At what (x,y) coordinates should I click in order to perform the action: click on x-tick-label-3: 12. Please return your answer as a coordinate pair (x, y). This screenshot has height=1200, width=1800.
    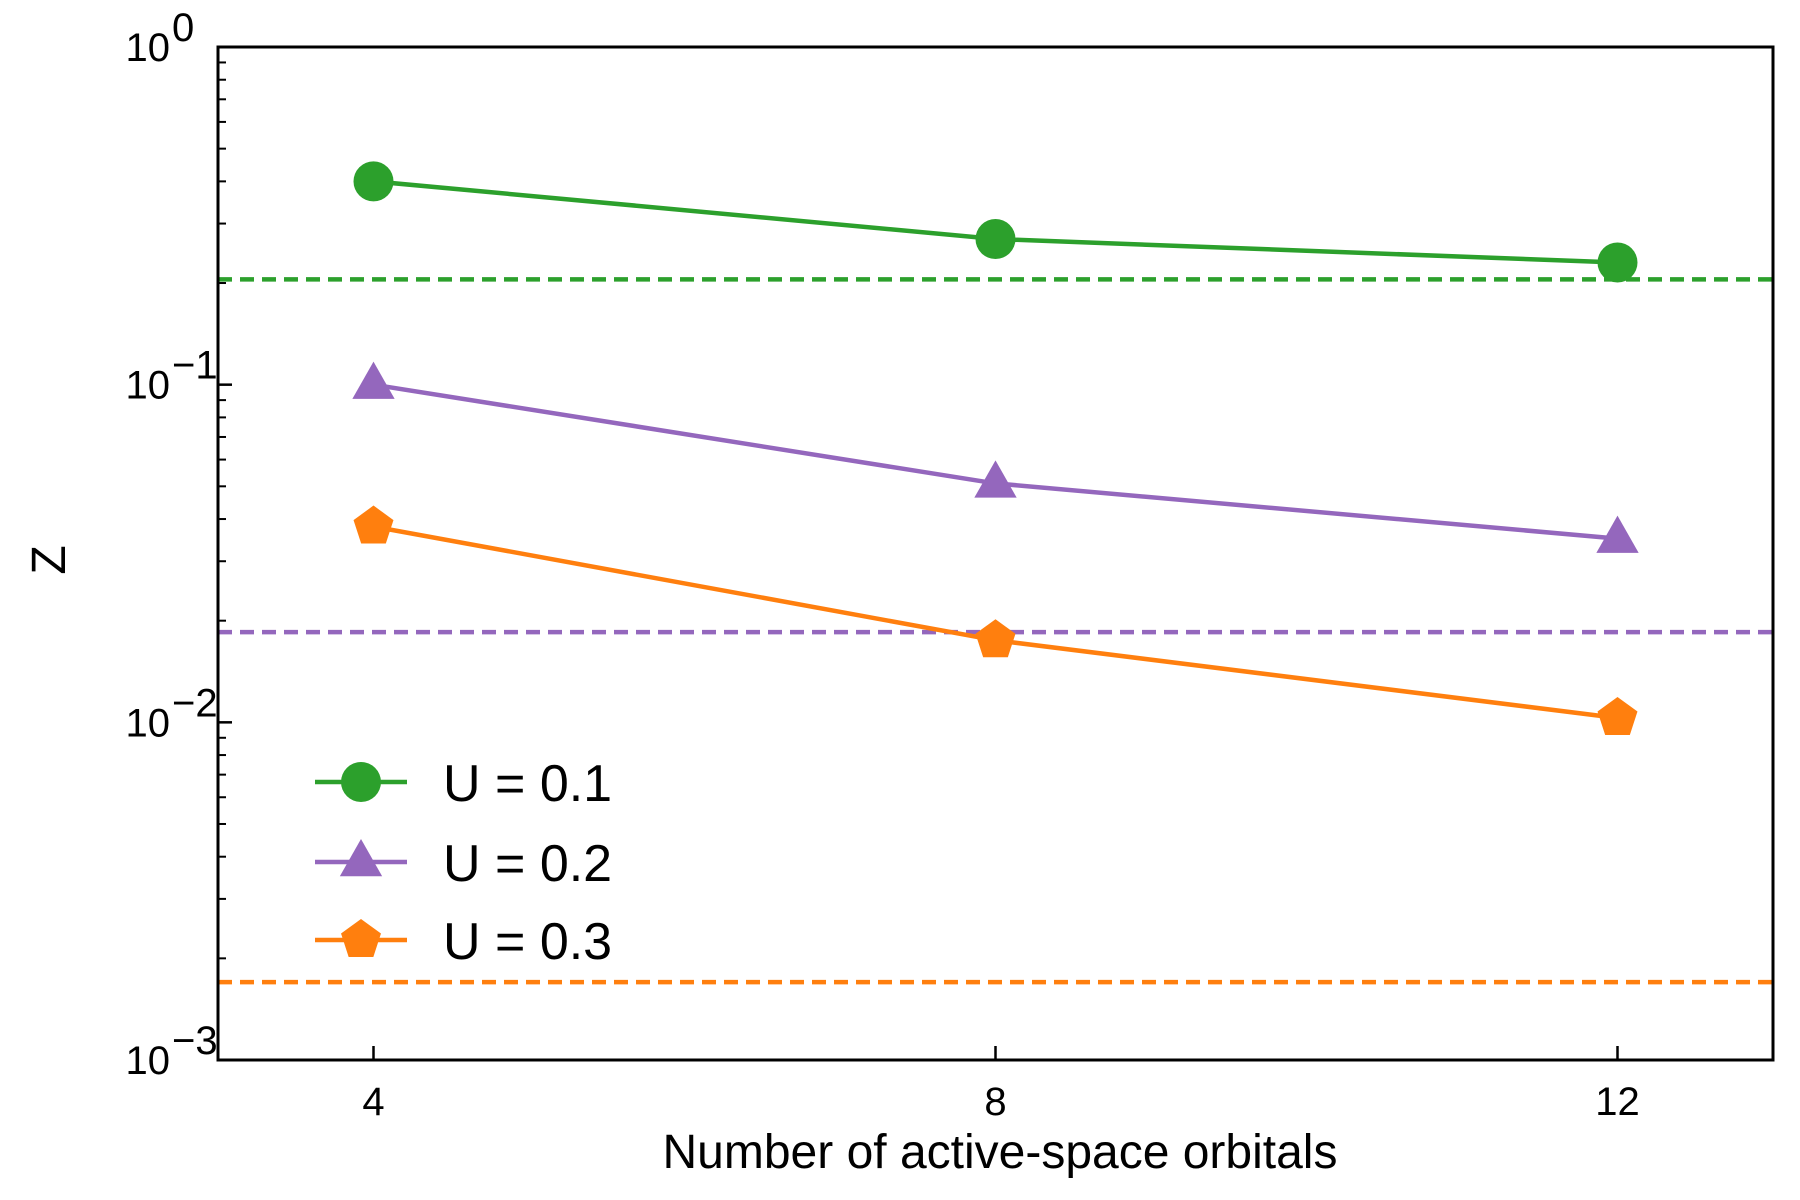
    Looking at the image, I should click on (1617, 1102).